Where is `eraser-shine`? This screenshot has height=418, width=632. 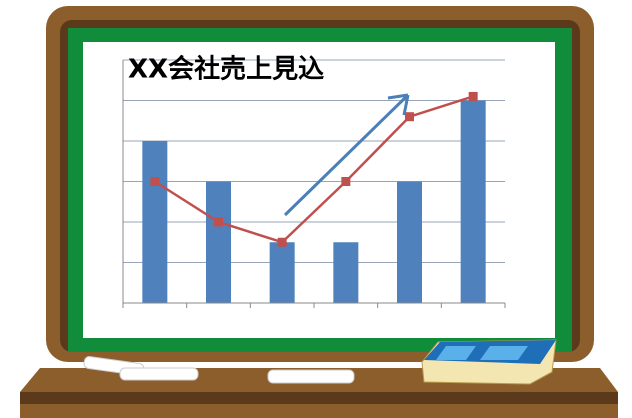
eraser-shine is located at coordinates (482, 353).